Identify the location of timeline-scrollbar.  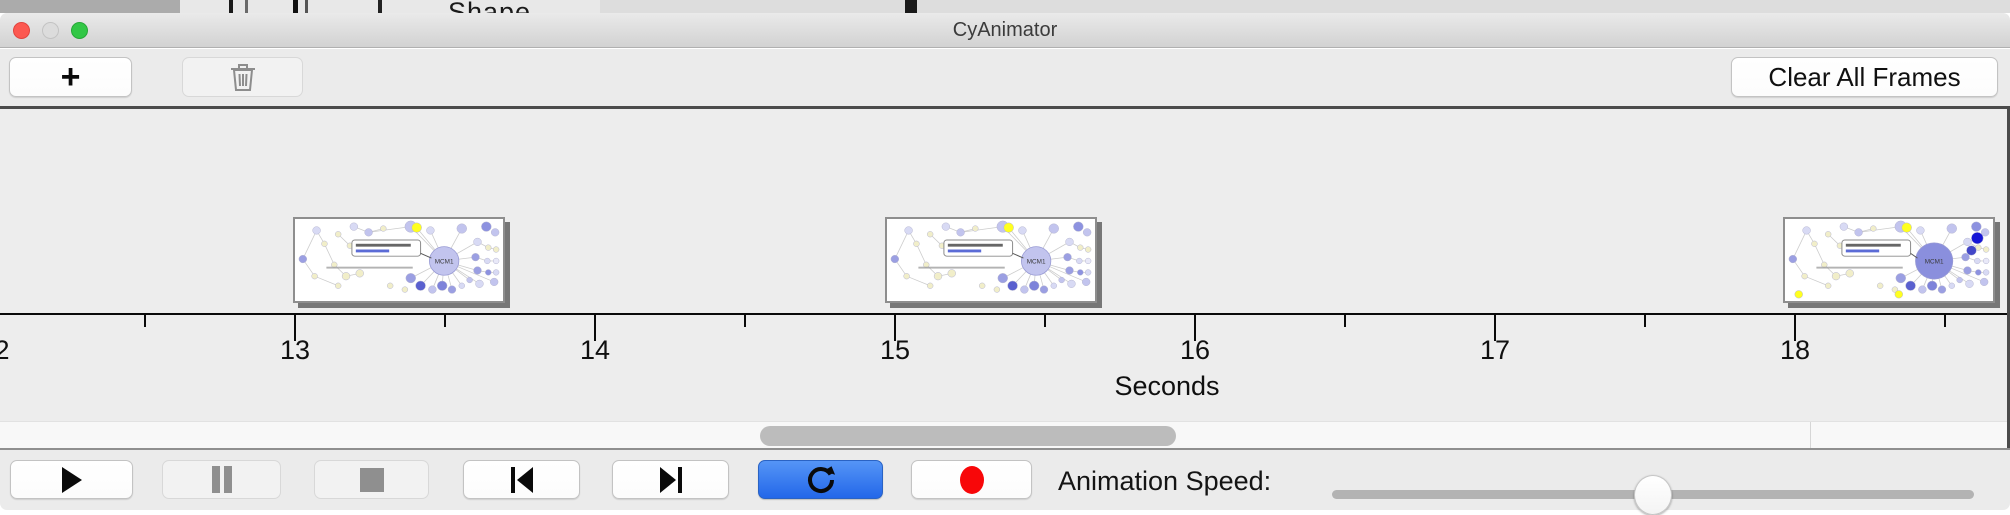
(1003, 435).